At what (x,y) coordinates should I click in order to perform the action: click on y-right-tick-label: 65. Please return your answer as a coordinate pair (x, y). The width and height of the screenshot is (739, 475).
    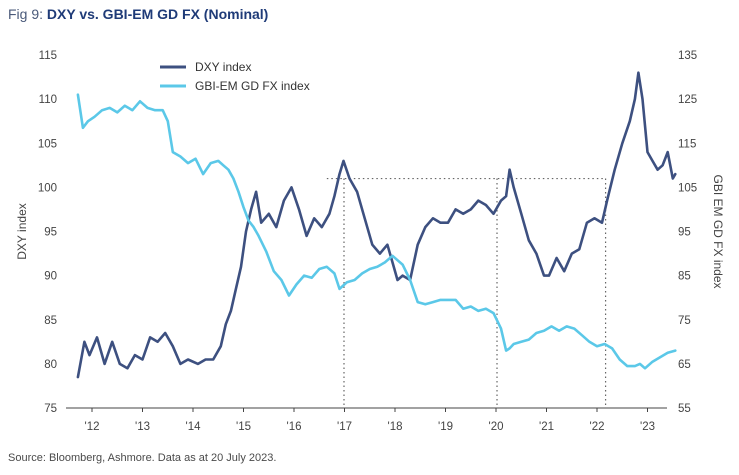
    Looking at the image, I should click on (684, 365).